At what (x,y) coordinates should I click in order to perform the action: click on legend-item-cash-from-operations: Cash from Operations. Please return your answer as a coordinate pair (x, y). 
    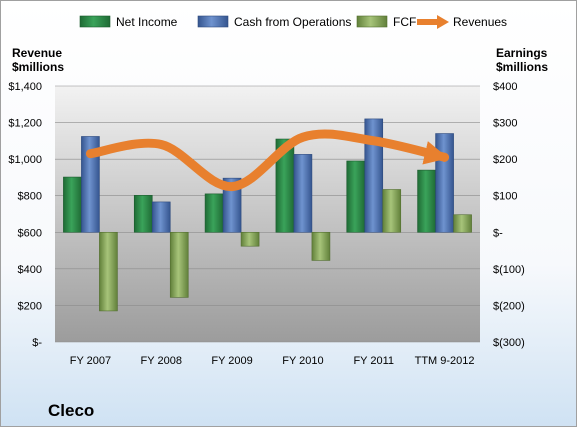
    Looking at the image, I should click on (274, 22).